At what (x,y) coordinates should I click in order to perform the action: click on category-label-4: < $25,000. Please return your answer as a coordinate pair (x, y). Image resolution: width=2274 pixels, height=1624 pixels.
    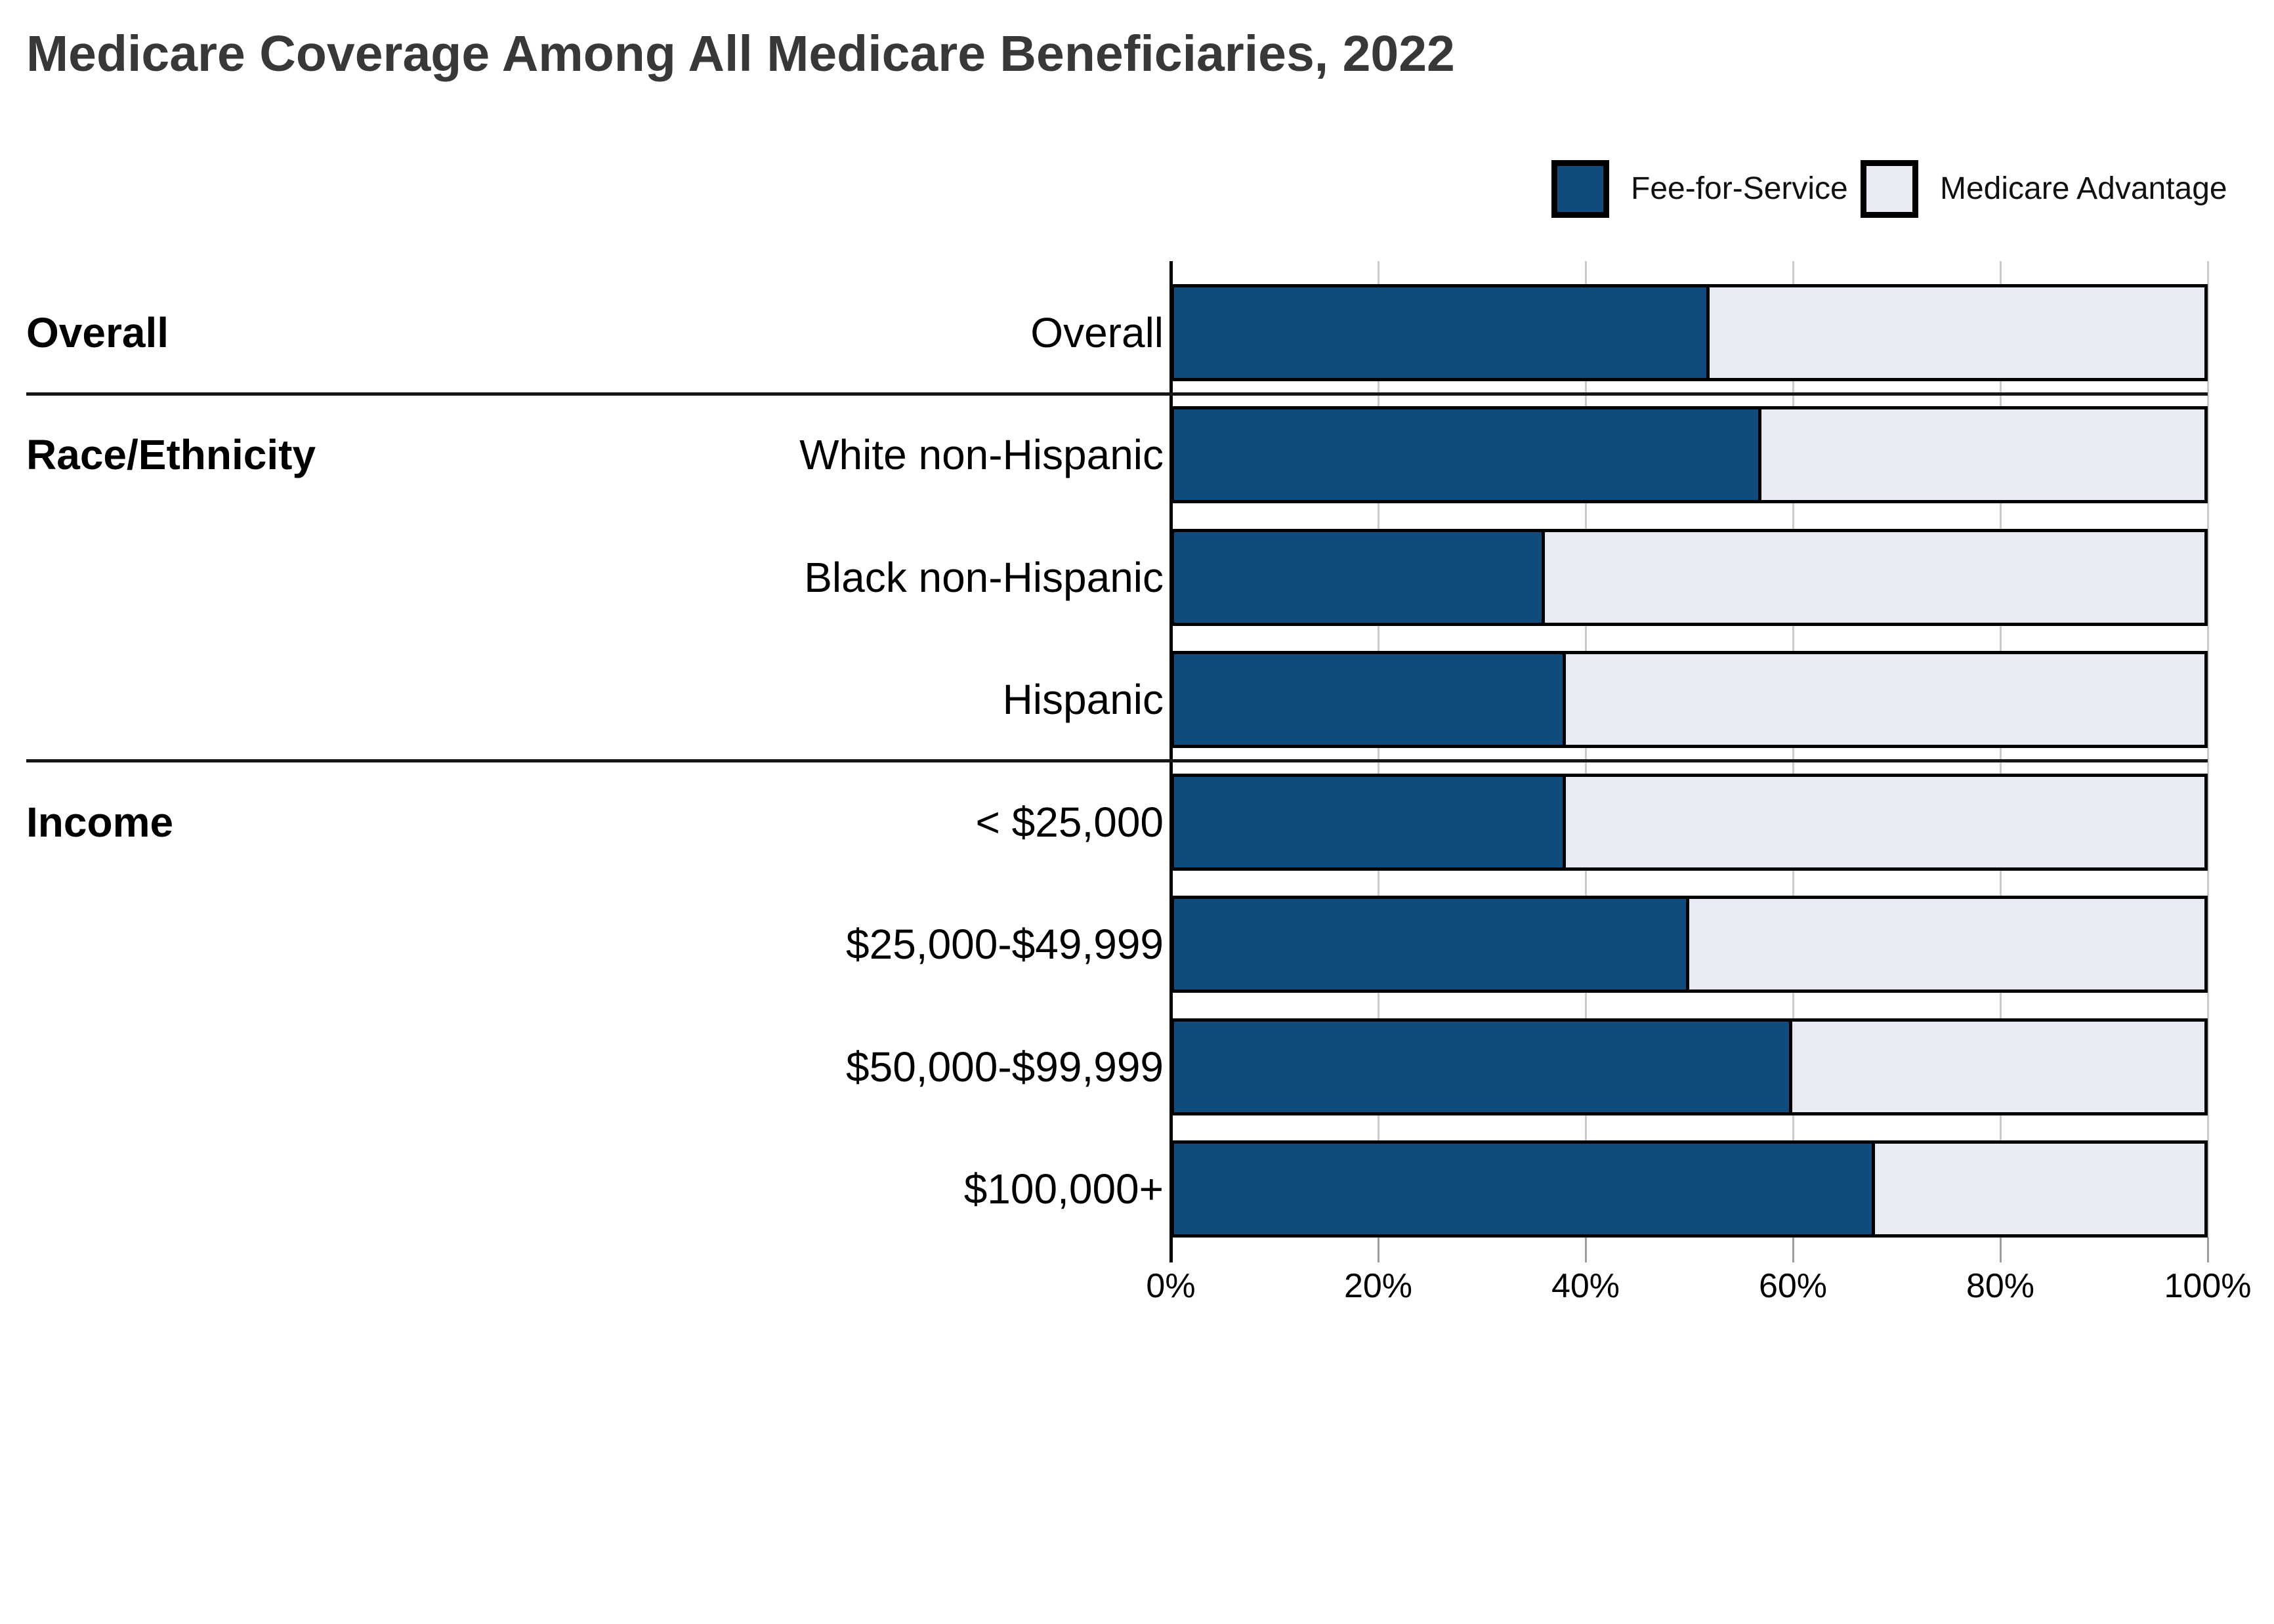
    Looking at the image, I should click on (1069, 823).